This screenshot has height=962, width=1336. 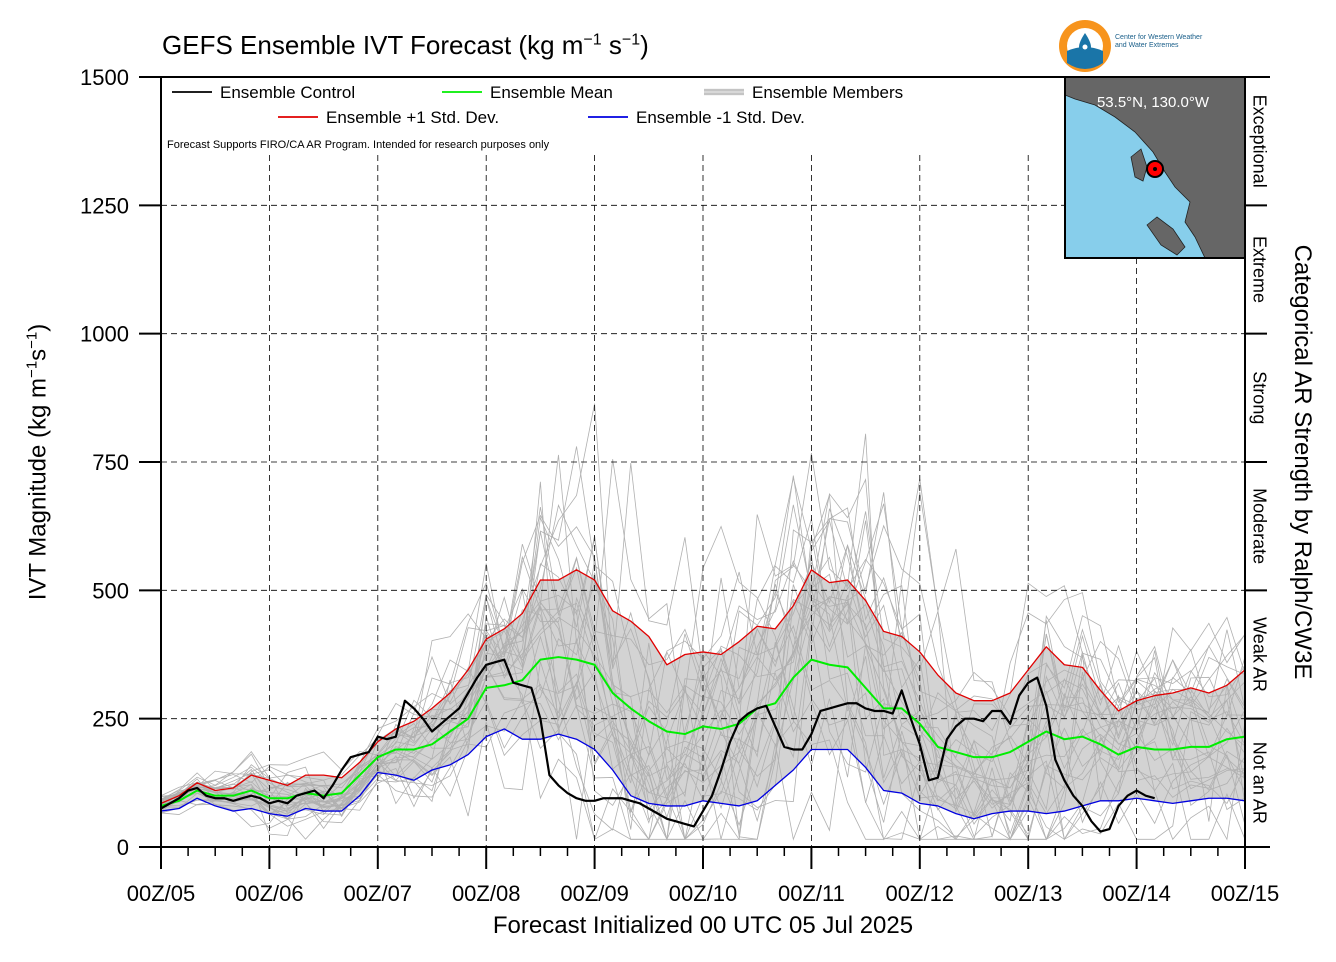 I want to click on legend-label: Ensemble +1 Std. Dev., so click(x=412, y=117).